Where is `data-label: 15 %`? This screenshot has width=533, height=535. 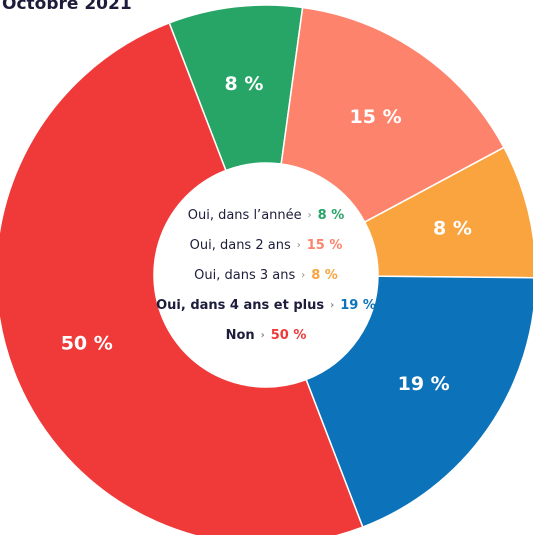 data-label: 15 % is located at coordinates (376, 117).